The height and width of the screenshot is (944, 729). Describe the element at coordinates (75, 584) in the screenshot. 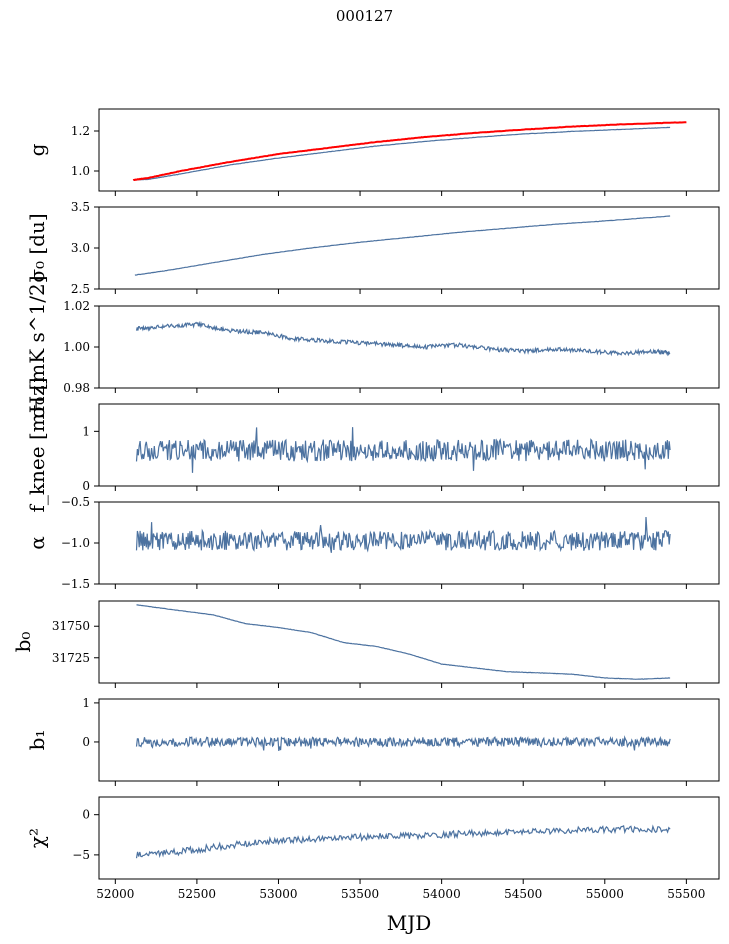

I see `y-tick-label: −1.5` at that location.